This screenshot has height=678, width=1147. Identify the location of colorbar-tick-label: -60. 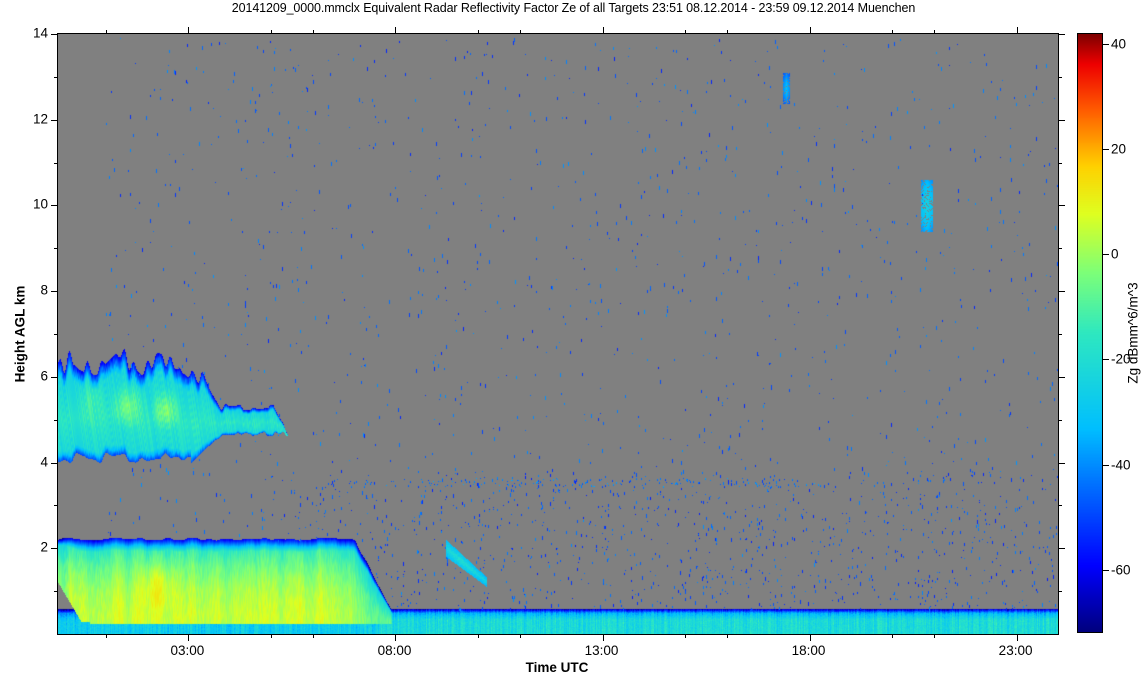
(1121, 570).